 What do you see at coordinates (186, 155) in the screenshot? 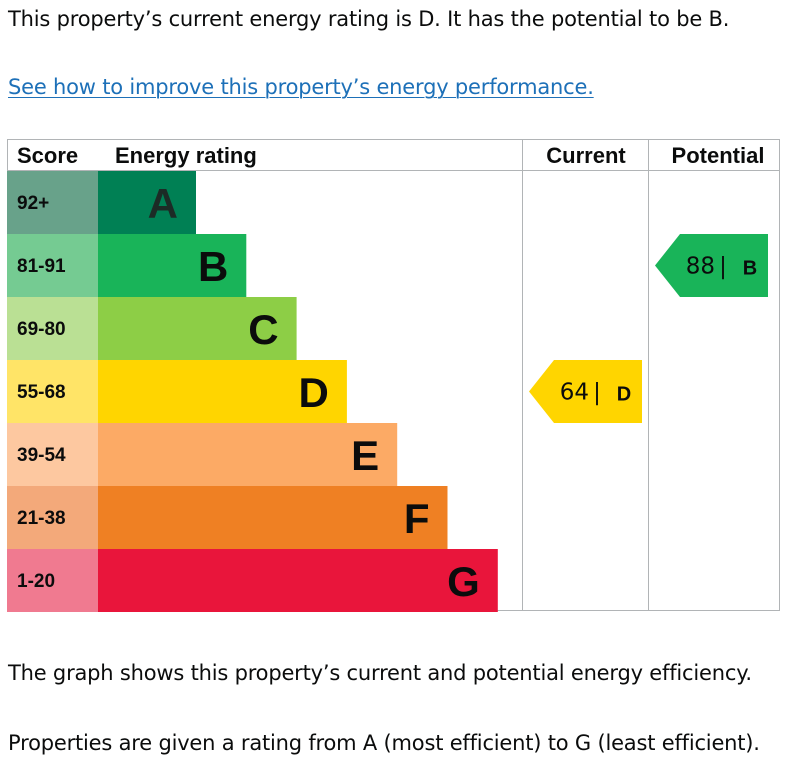
I see `header-energy-rating: Energy rating` at bounding box center [186, 155].